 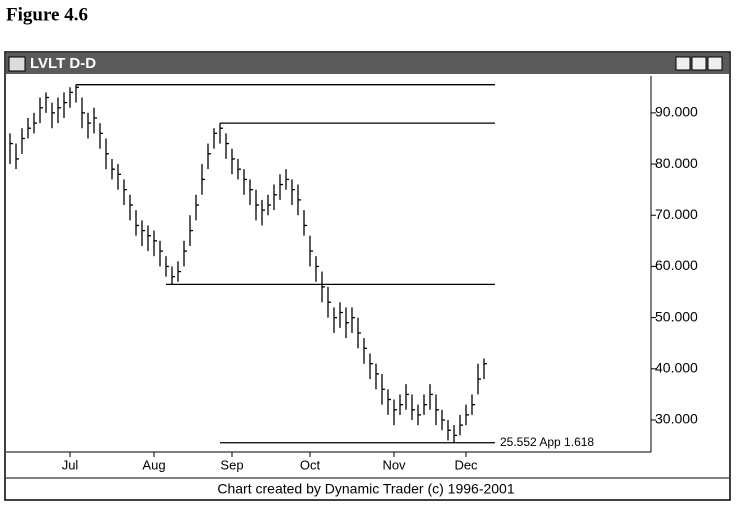 What do you see at coordinates (676, 214) in the screenshot?
I see `y-tick-label: 70.000` at bounding box center [676, 214].